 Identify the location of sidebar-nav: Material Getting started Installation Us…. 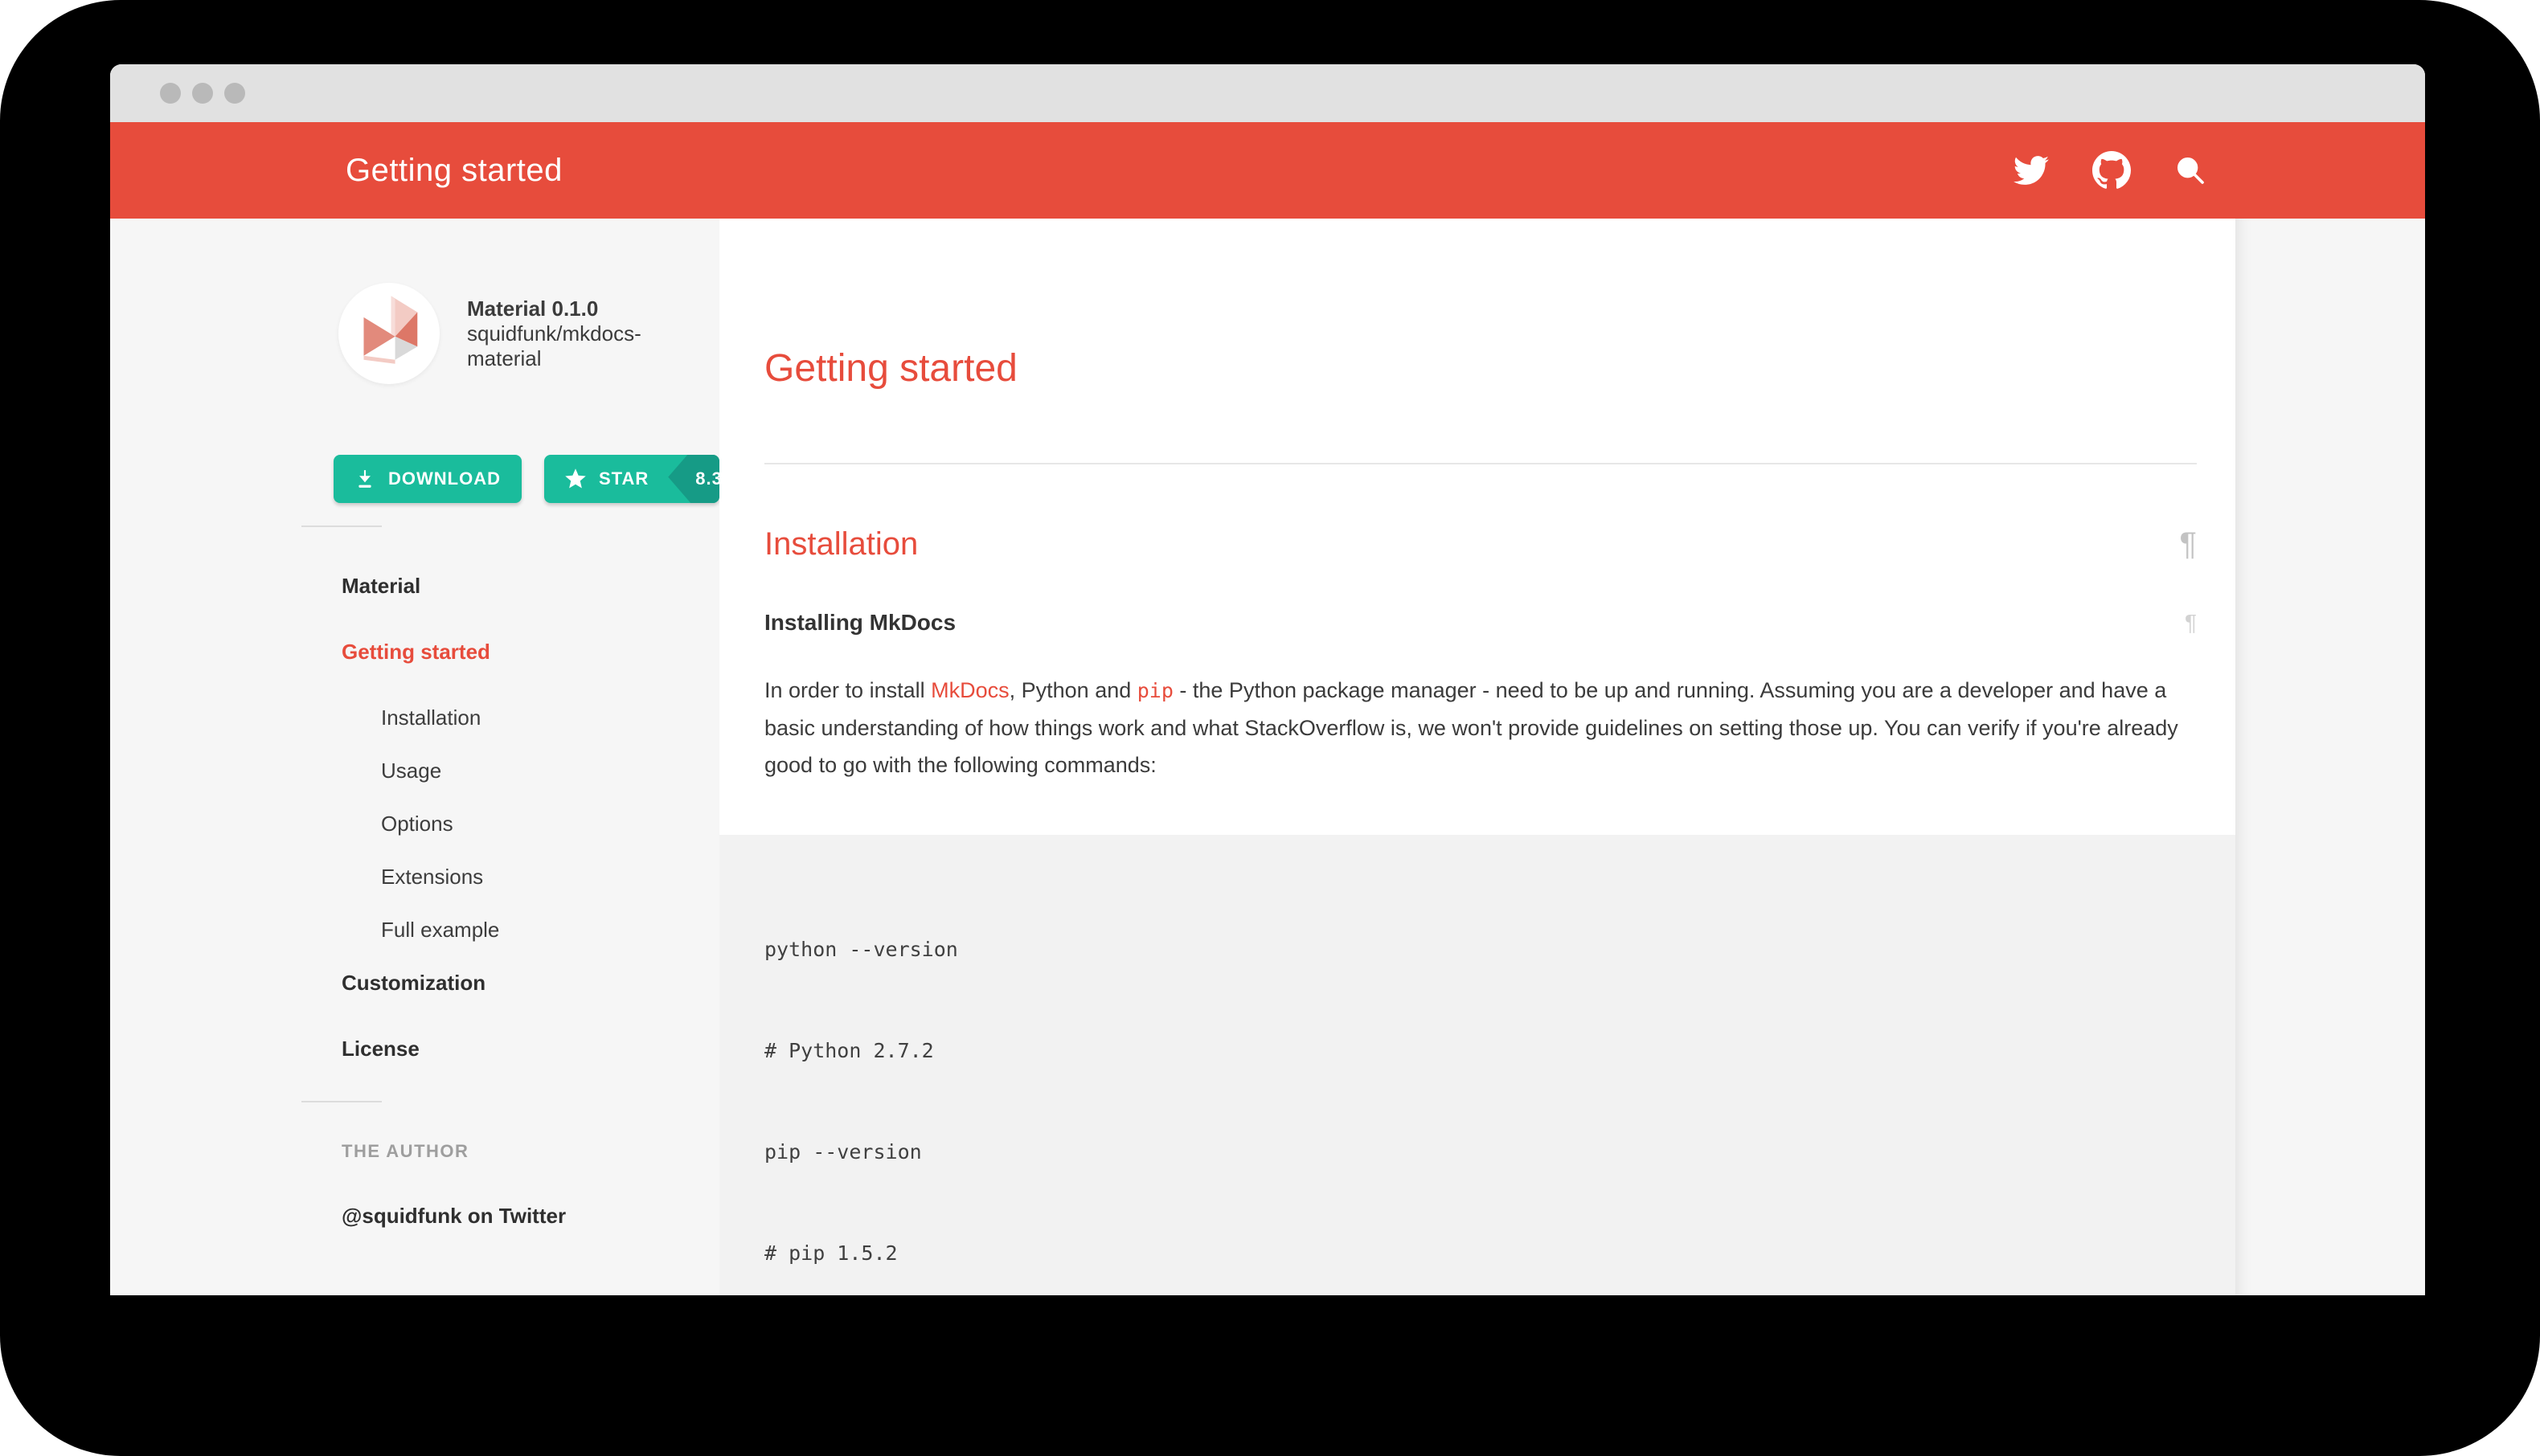
(530, 817).